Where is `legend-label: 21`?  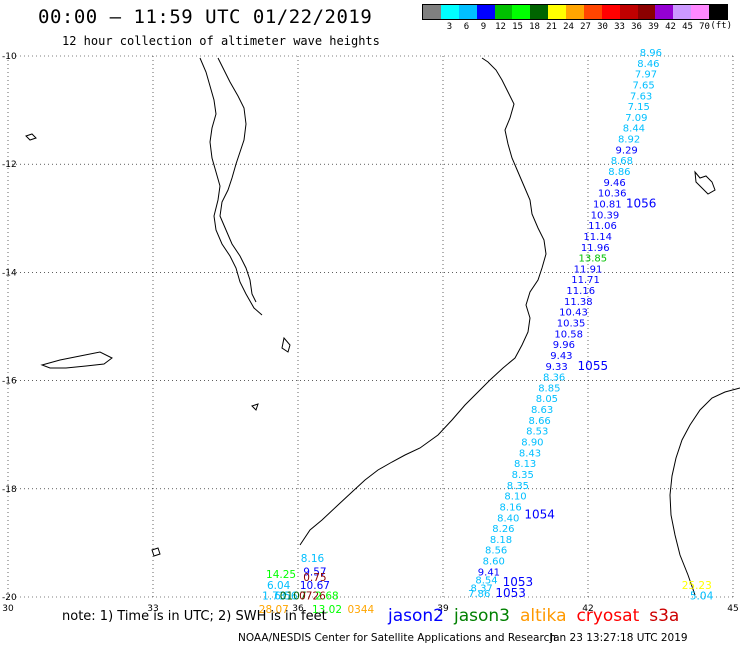
legend-label: 21 is located at coordinates (551, 27).